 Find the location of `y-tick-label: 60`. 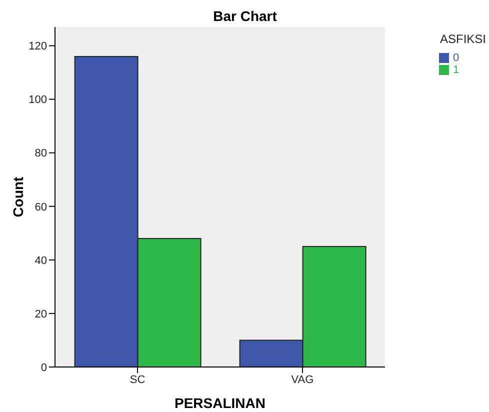

y-tick-label: 60 is located at coordinates (40, 207).